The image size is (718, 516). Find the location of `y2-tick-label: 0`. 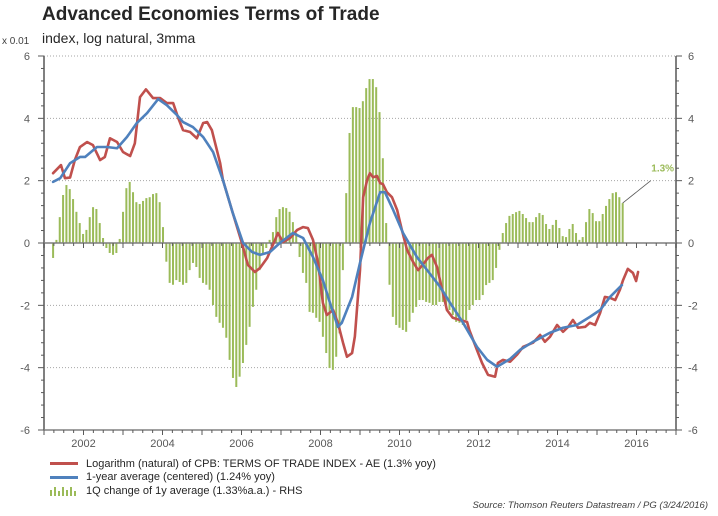

y2-tick-label: 0 is located at coordinates (691, 244).